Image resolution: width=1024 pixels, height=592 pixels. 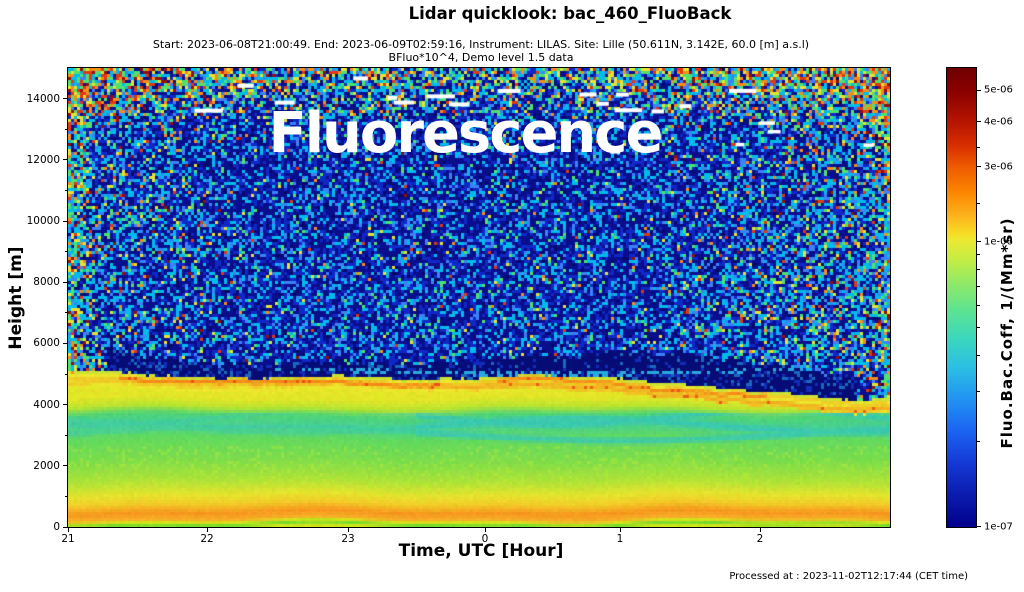 I want to click on y-axis-tick-label: 6000, so click(x=46, y=343).